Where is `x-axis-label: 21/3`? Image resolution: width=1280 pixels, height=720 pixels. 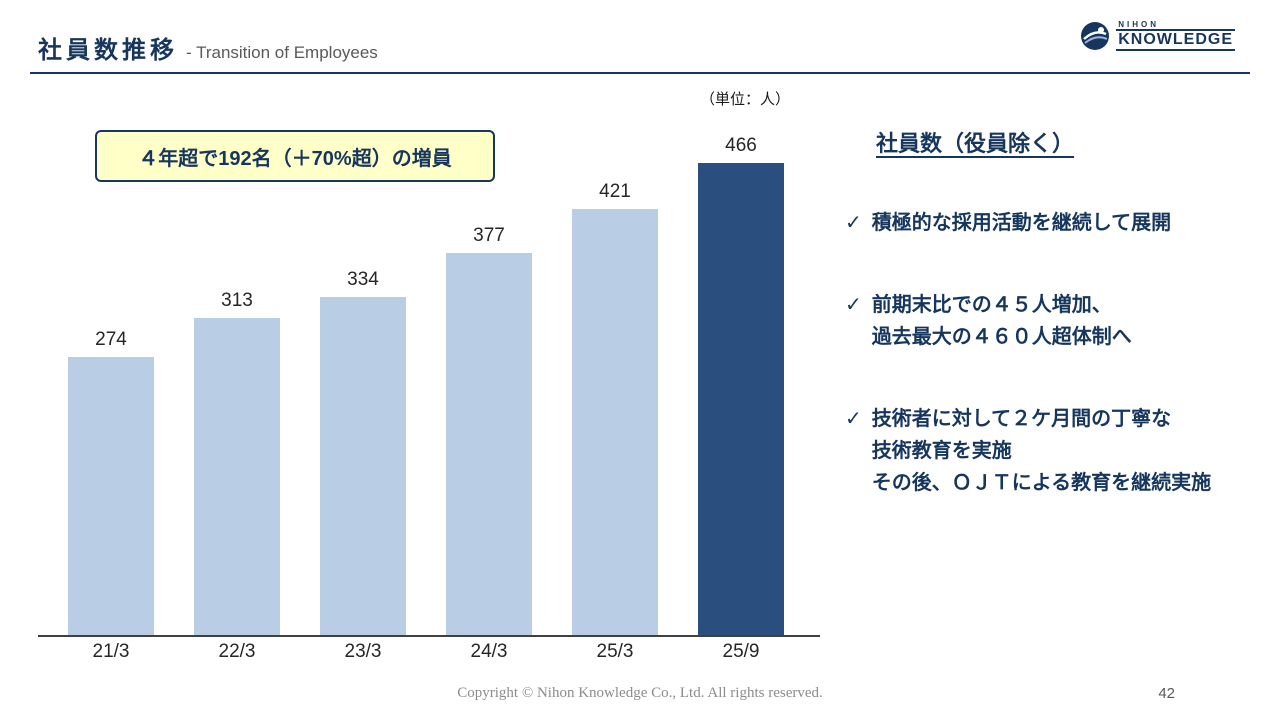 x-axis-label: 21/3 is located at coordinates (111, 651).